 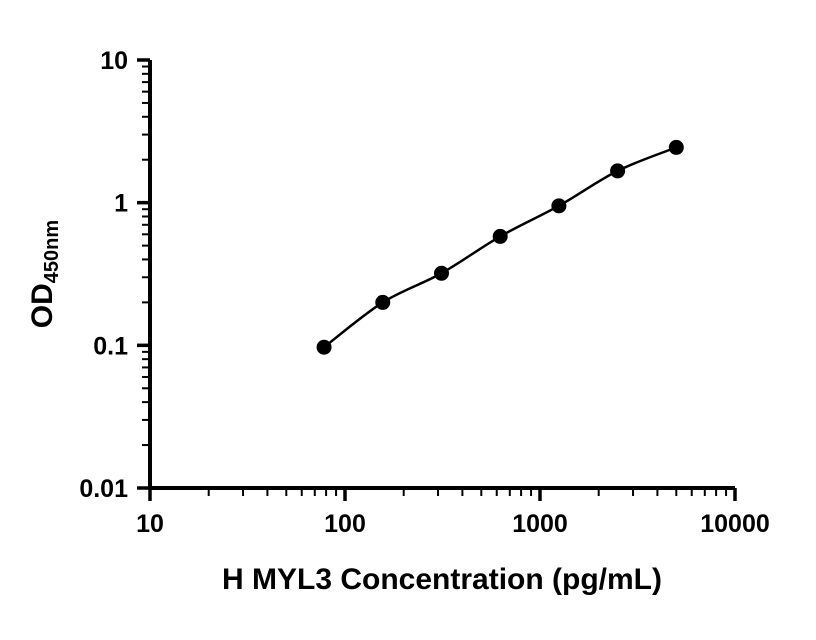 What do you see at coordinates (500, 247) in the screenshot?
I see `curve-line` at bounding box center [500, 247].